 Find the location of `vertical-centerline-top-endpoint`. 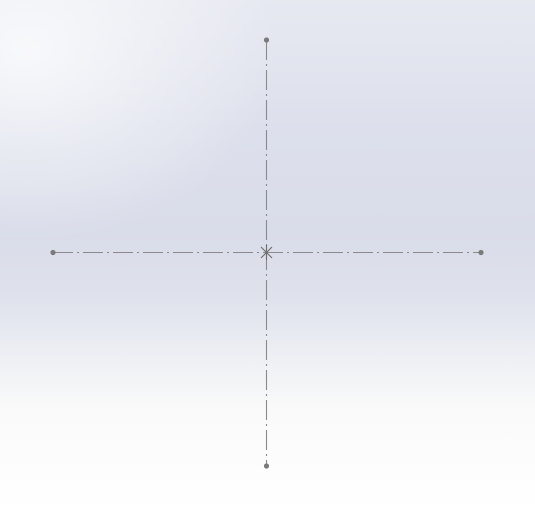

vertical-centerline-top-endpoint is located at coordinates (266, 40).